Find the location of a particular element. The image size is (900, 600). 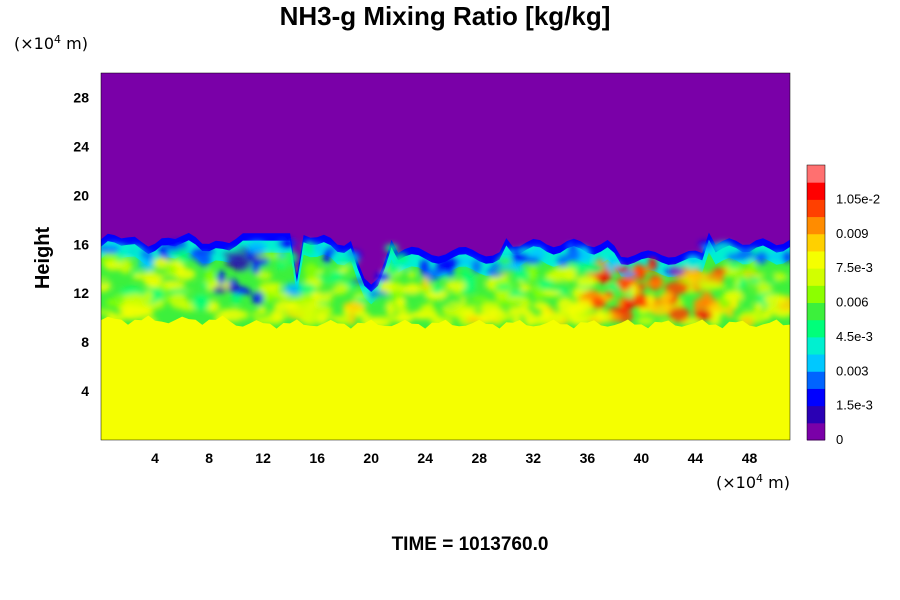

x-axis-unit: (×104 m) is located at coordinates (753, 482).